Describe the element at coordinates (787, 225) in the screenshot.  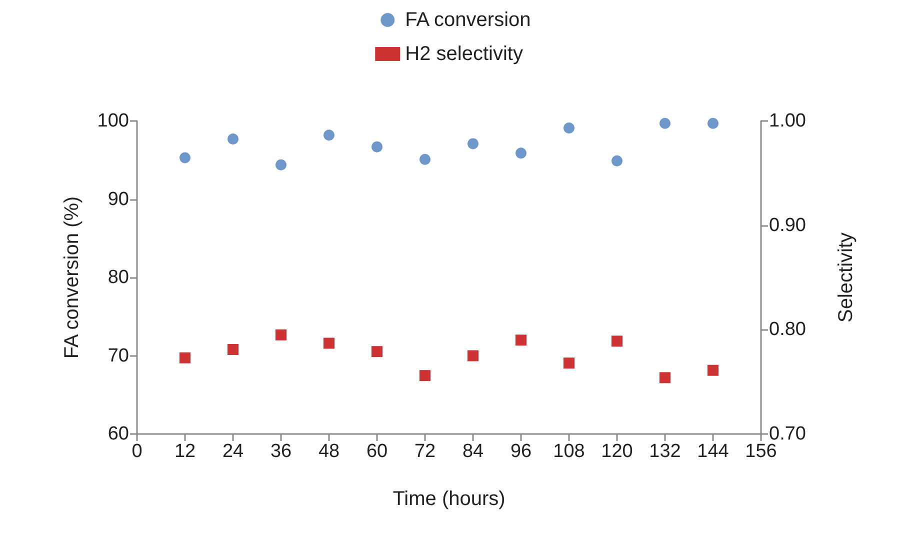
I see `y2-tick-label: 0.90` at that location.